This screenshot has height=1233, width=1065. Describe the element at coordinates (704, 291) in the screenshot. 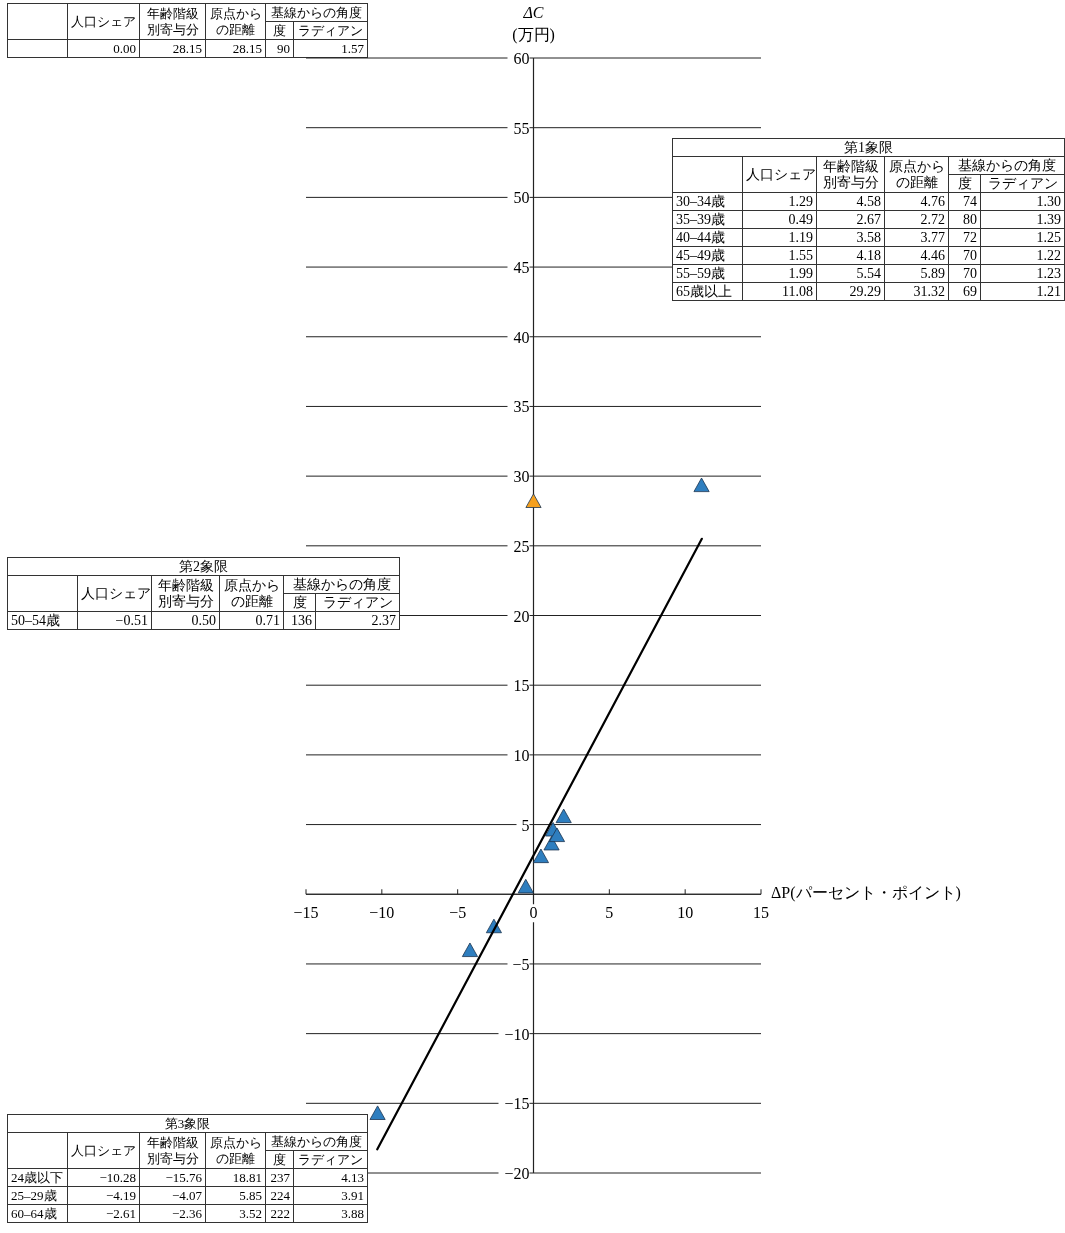

I see `category-label: 65歳以上` at that location.